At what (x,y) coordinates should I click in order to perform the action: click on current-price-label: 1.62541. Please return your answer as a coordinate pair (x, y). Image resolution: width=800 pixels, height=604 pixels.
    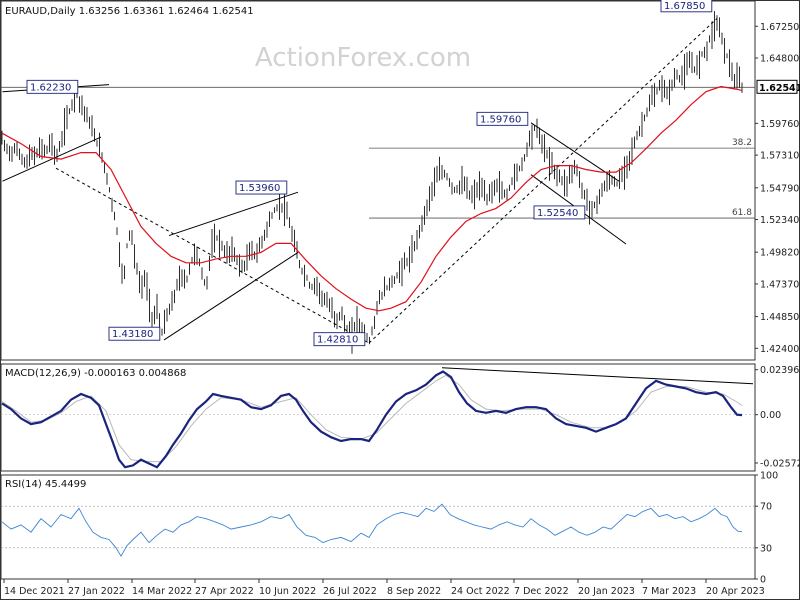
    Looking at the image, I should click on (779, 88).